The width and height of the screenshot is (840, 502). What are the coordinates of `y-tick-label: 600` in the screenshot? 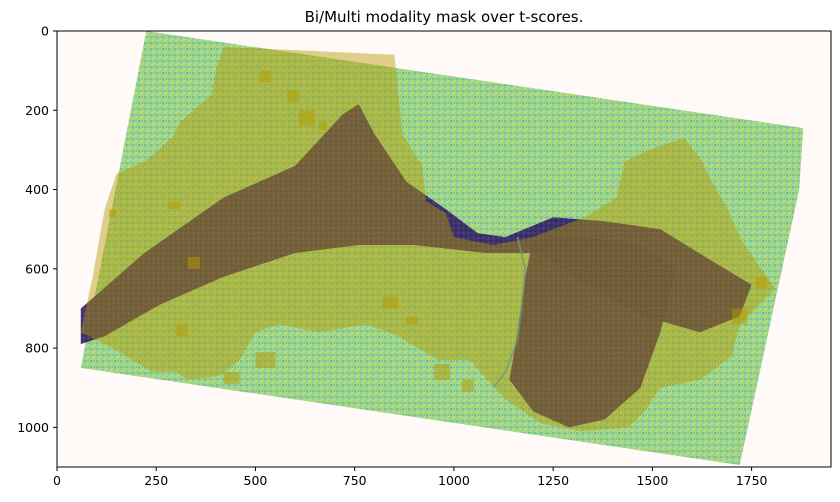 It's located at (37, 268).